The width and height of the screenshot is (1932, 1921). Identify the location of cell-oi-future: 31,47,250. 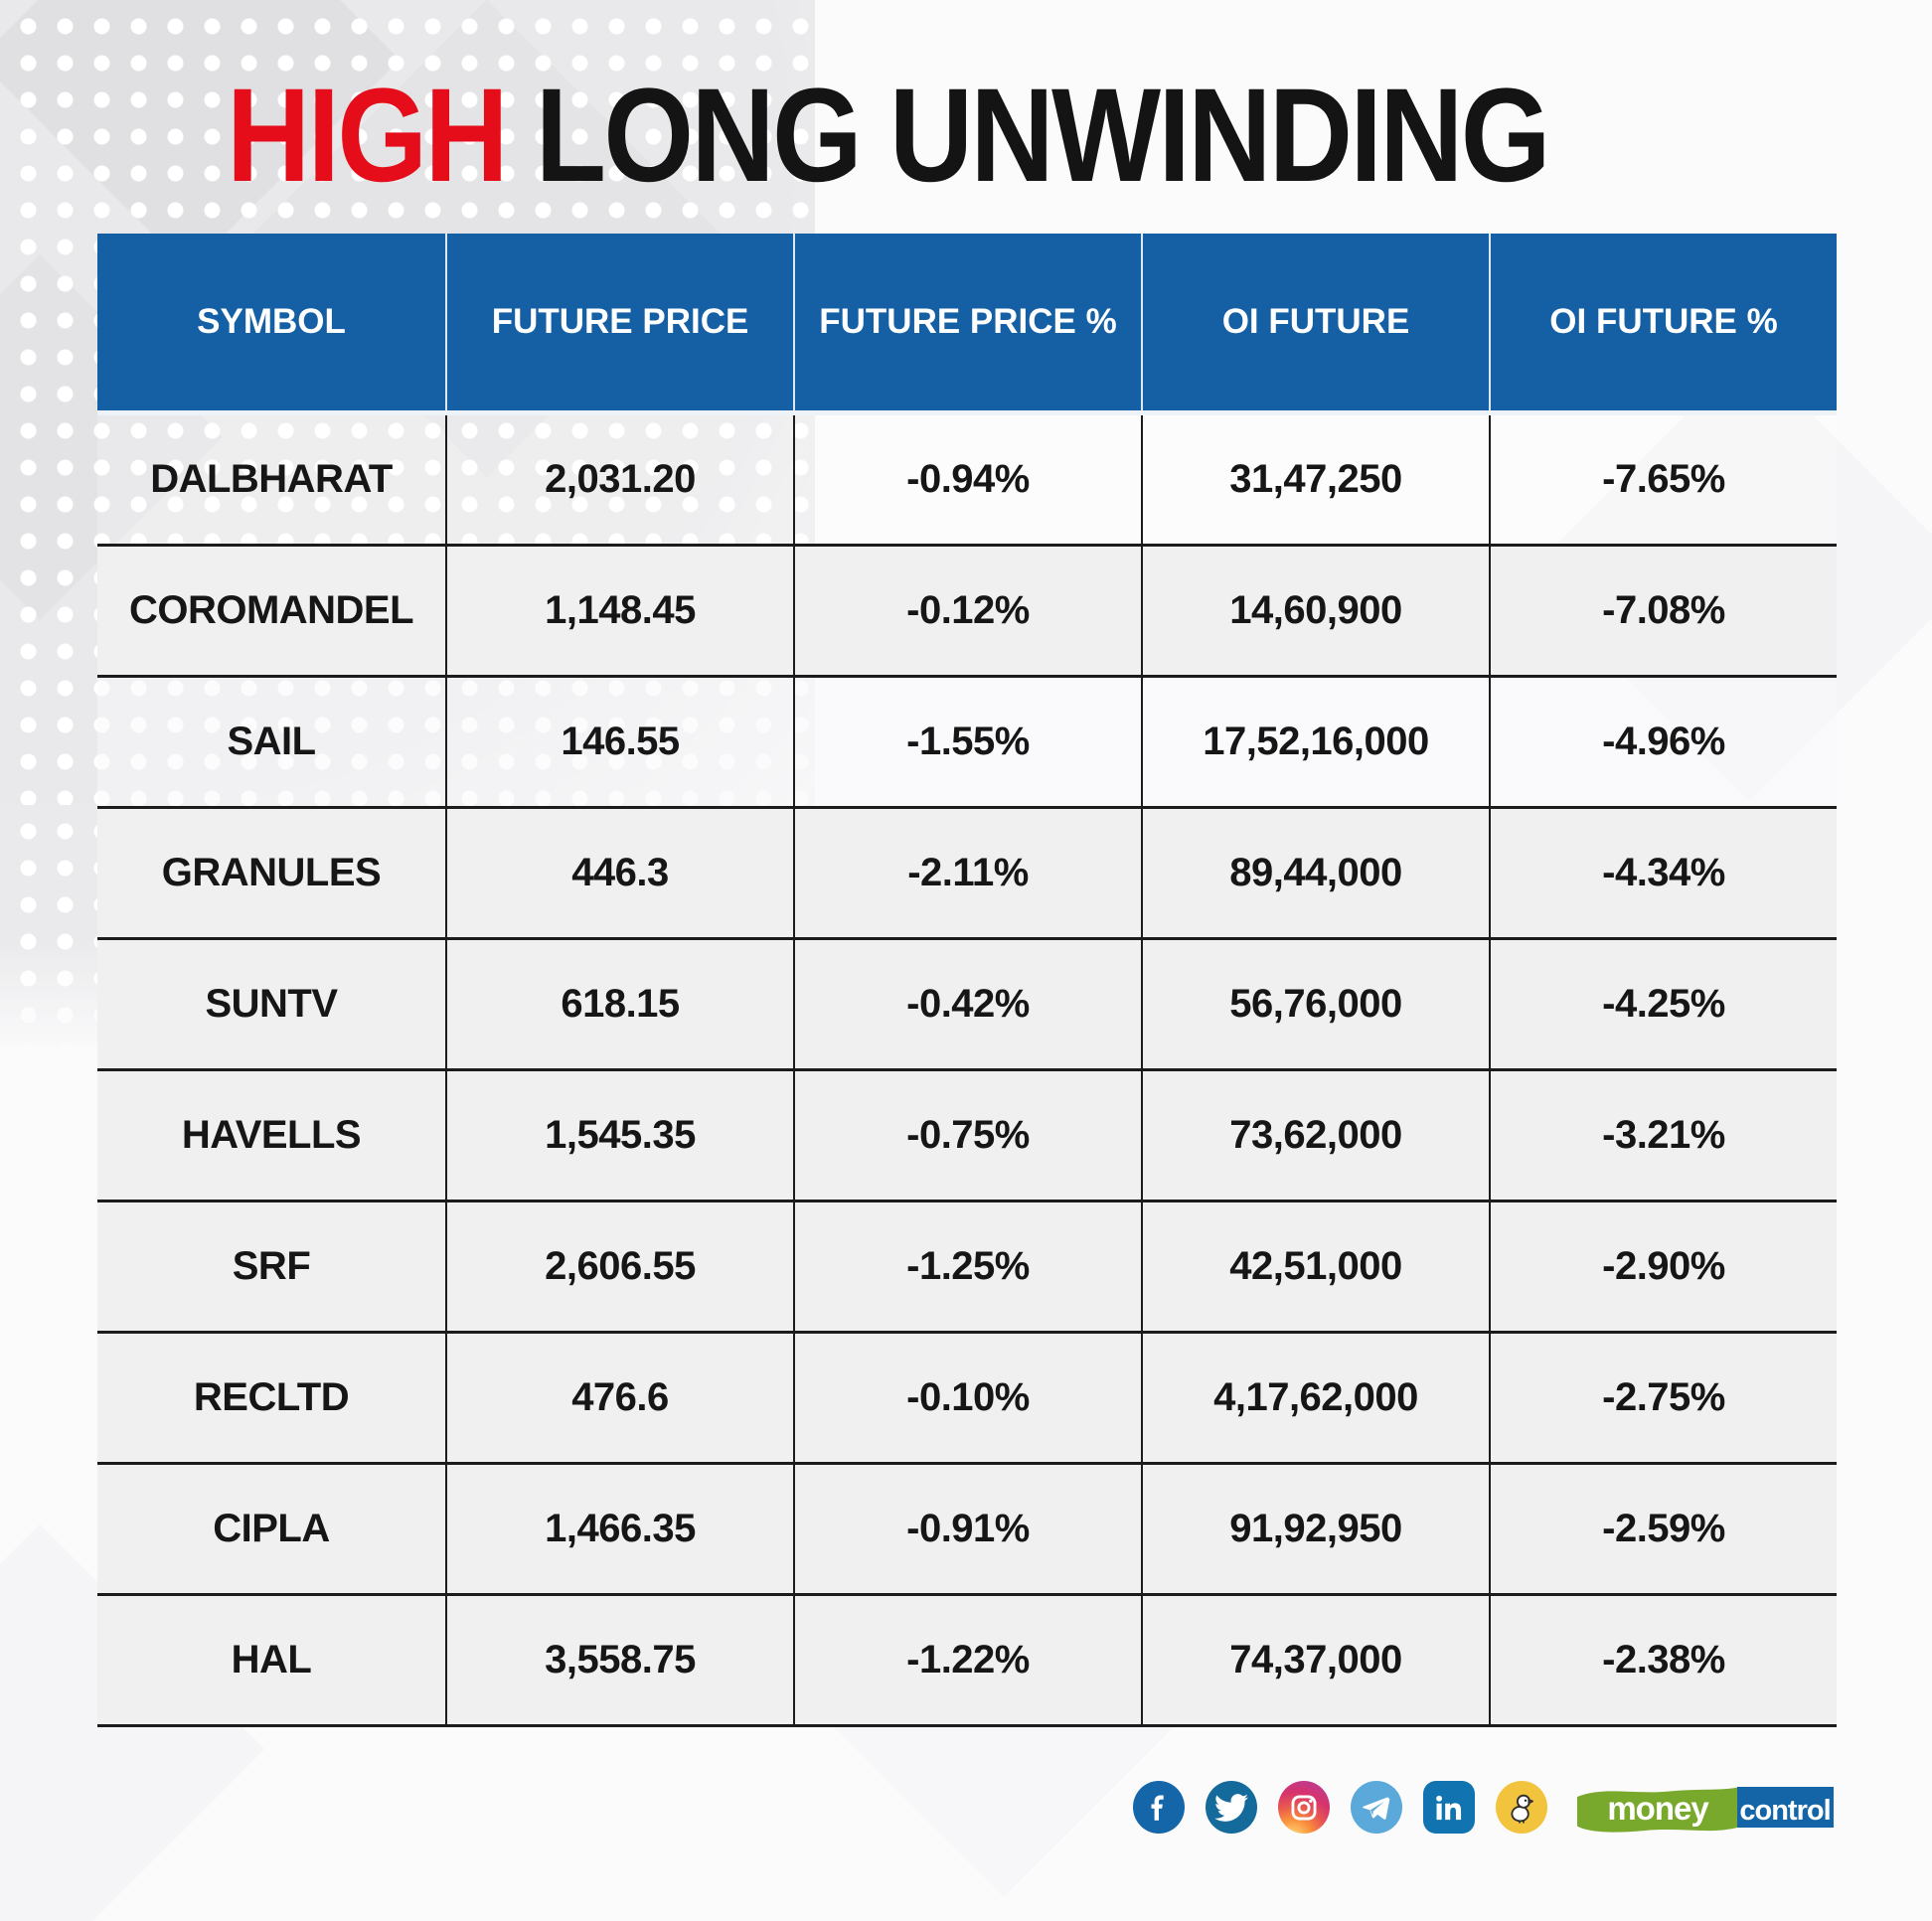
(1315, 479).